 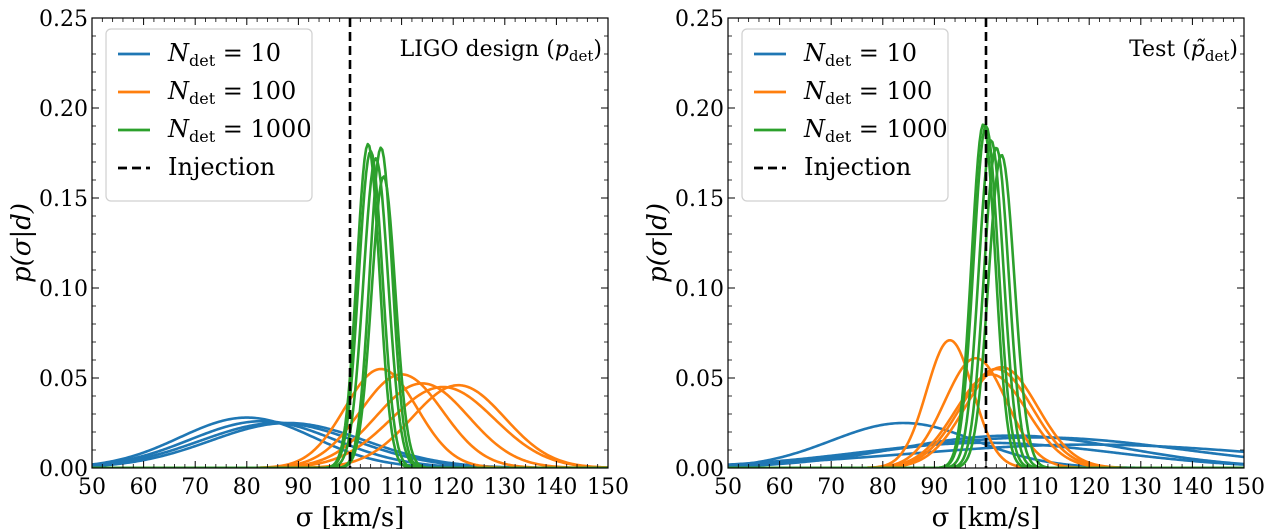 What do you see at coordinates (477, 49) in the screenshot?
I see `panel-title-main: LIGO design (` at bounding box center [477, 49].